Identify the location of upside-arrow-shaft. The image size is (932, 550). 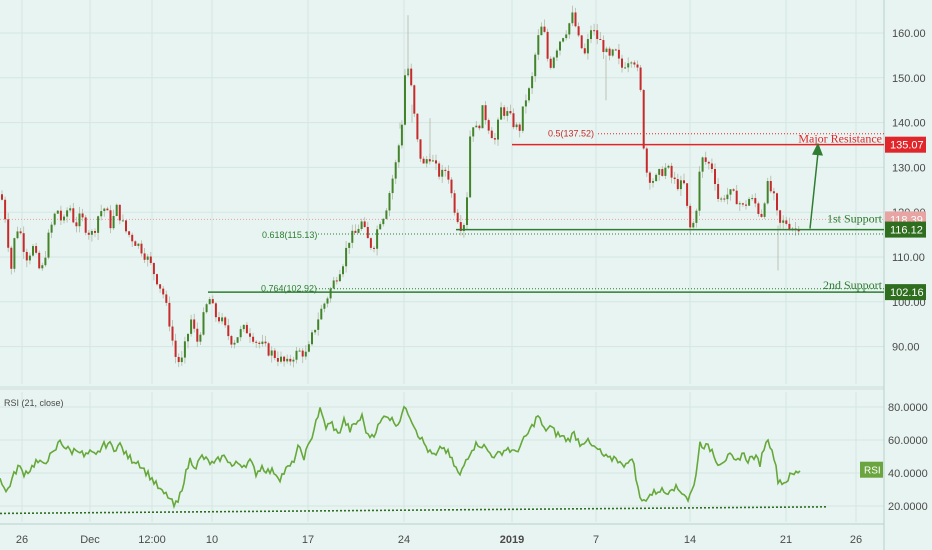
(814, 190).